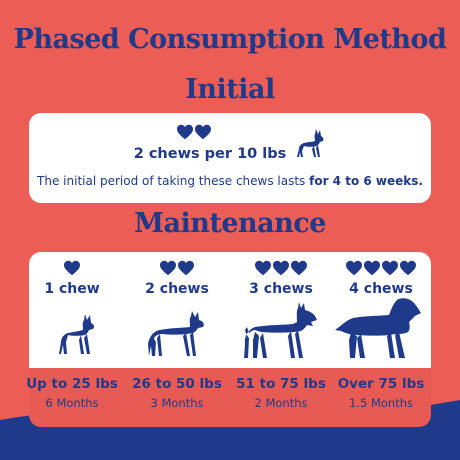 The height and width of the screenshot is (460, 460). What do you see at coordinates (179, 333) in the screenshot?
I see `pit-bull-icon` at bounding box center [179, 333].